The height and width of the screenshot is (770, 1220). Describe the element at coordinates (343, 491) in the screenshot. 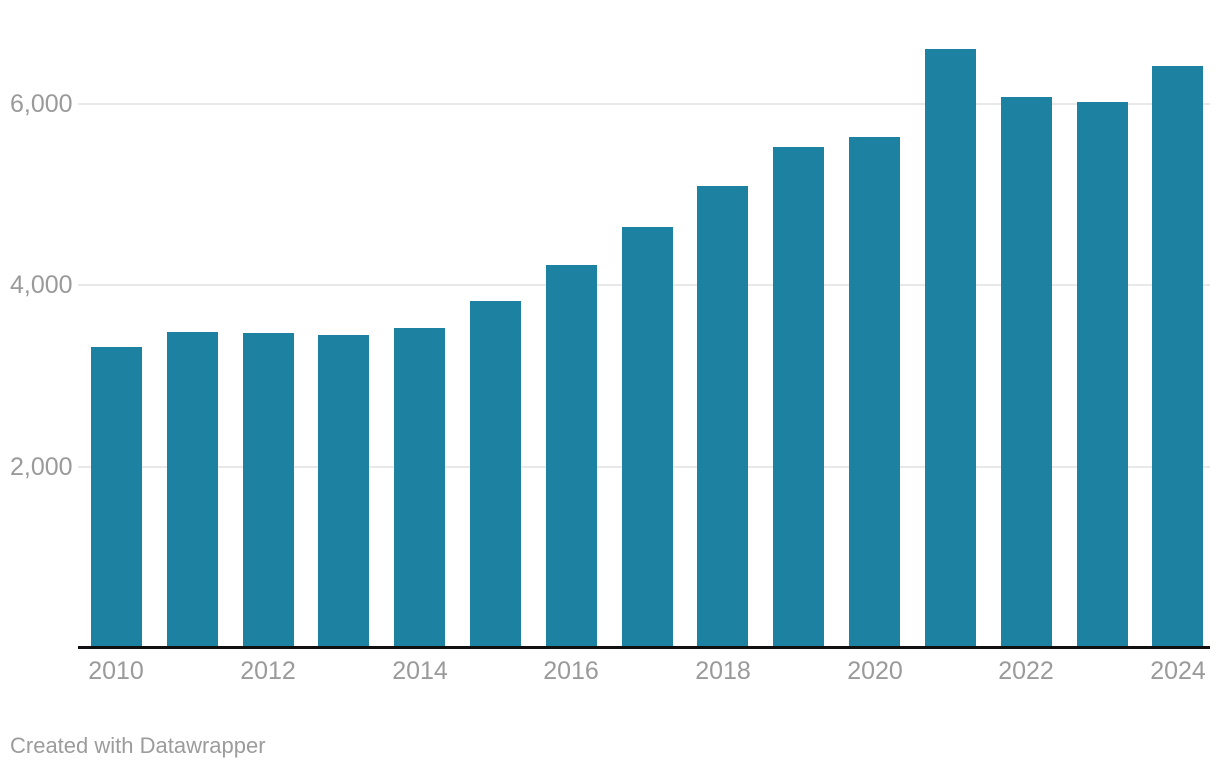

I see `bar-2013` at that location.